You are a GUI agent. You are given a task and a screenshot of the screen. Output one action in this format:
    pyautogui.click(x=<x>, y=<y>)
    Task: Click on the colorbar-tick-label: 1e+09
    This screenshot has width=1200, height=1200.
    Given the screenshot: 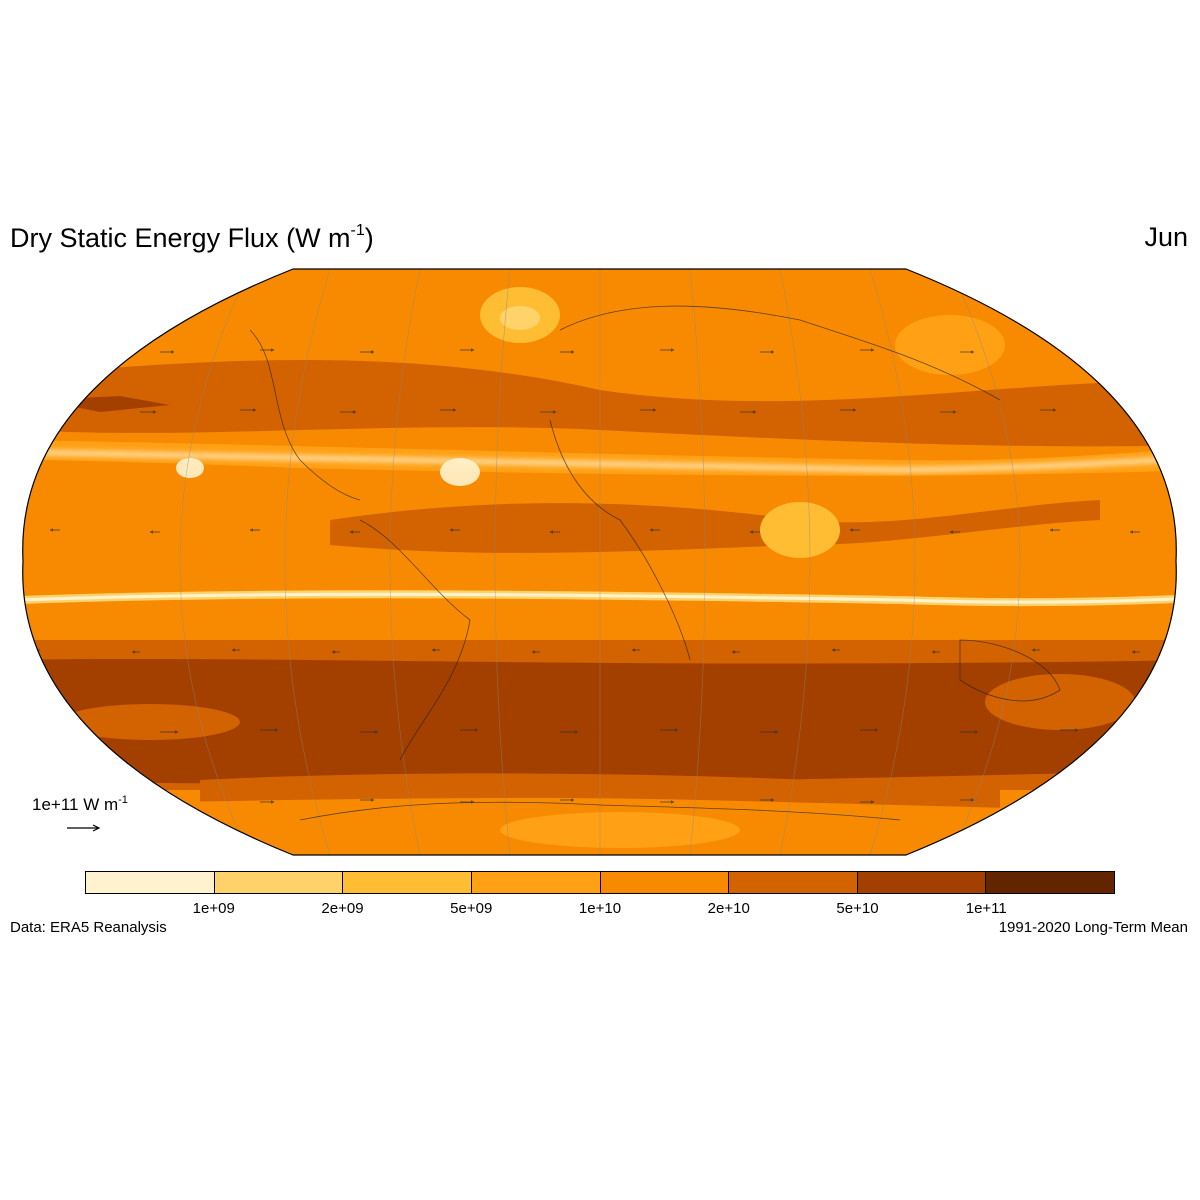 What is the action you would take?
    pyautogui.click(x=213, y=908)
    